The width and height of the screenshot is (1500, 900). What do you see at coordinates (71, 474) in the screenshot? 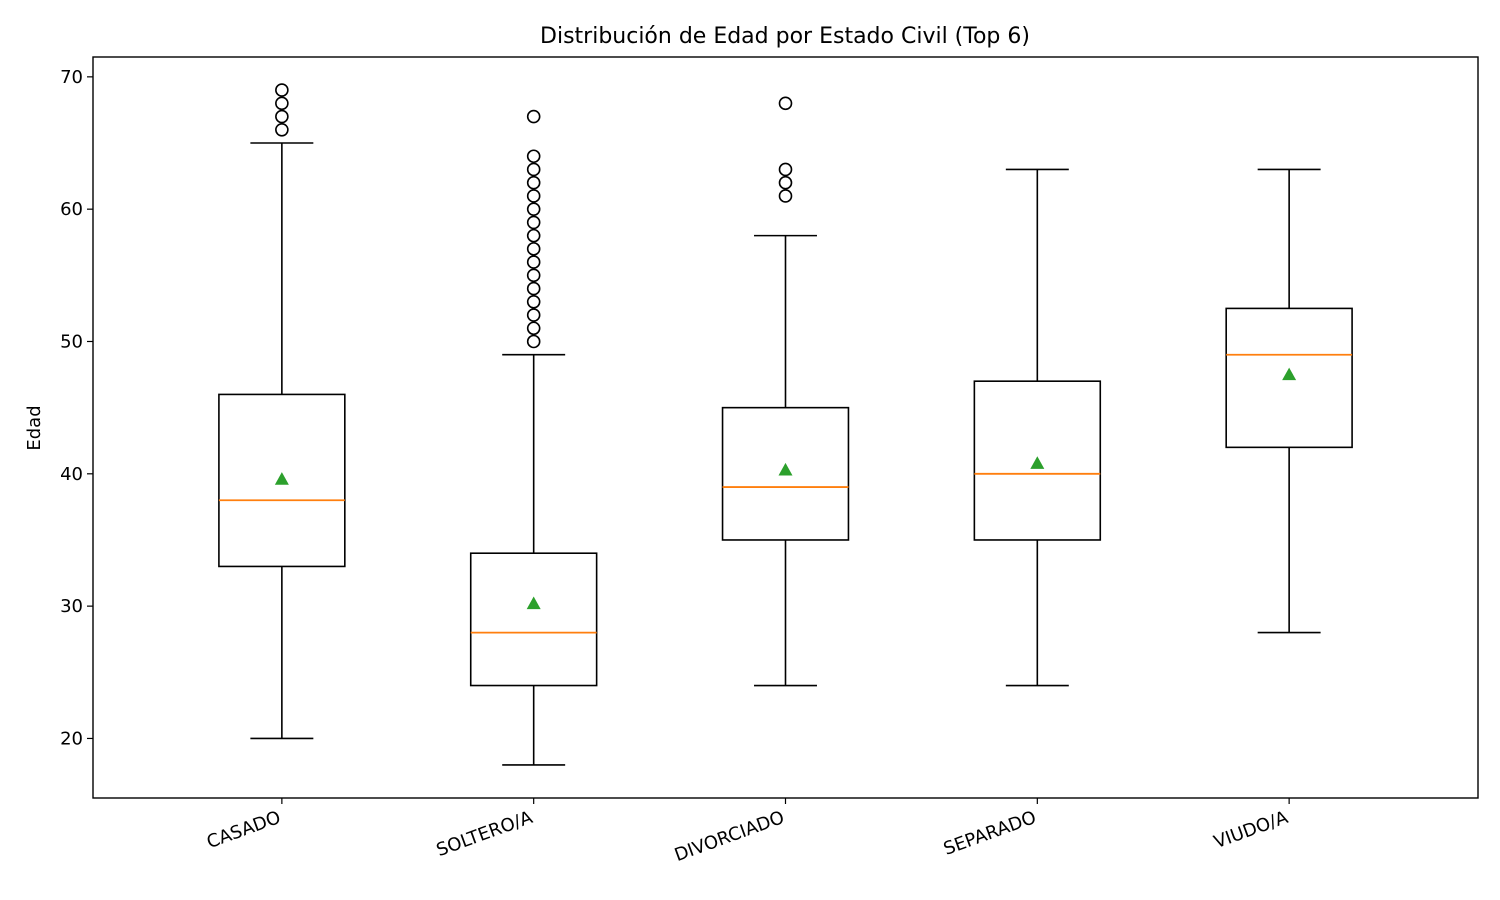
I see `y-tick-label: 40` at bounding box center [71, 474].